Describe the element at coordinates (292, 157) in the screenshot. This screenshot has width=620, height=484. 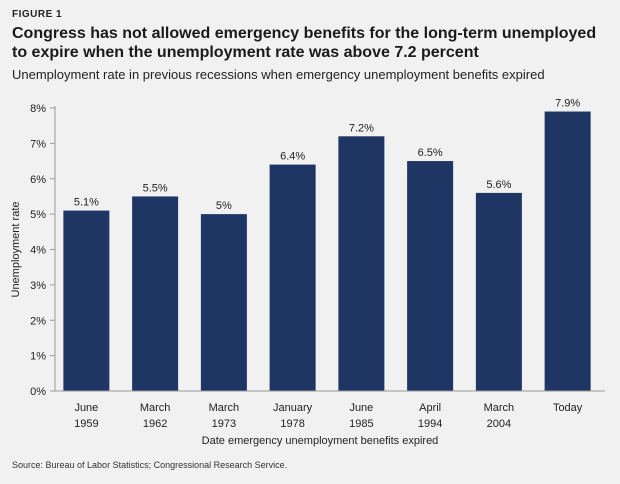
I see `bar-value-label: 6.4%` at that location.